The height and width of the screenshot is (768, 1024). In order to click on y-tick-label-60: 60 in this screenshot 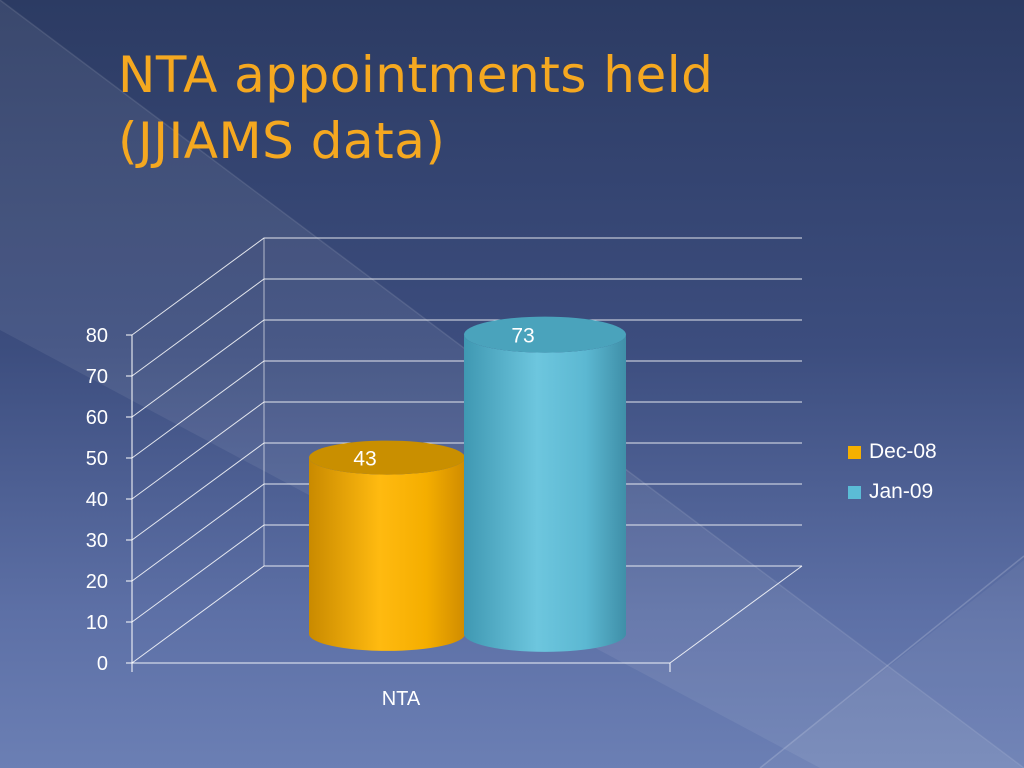, I will do `click(97, 418)`.